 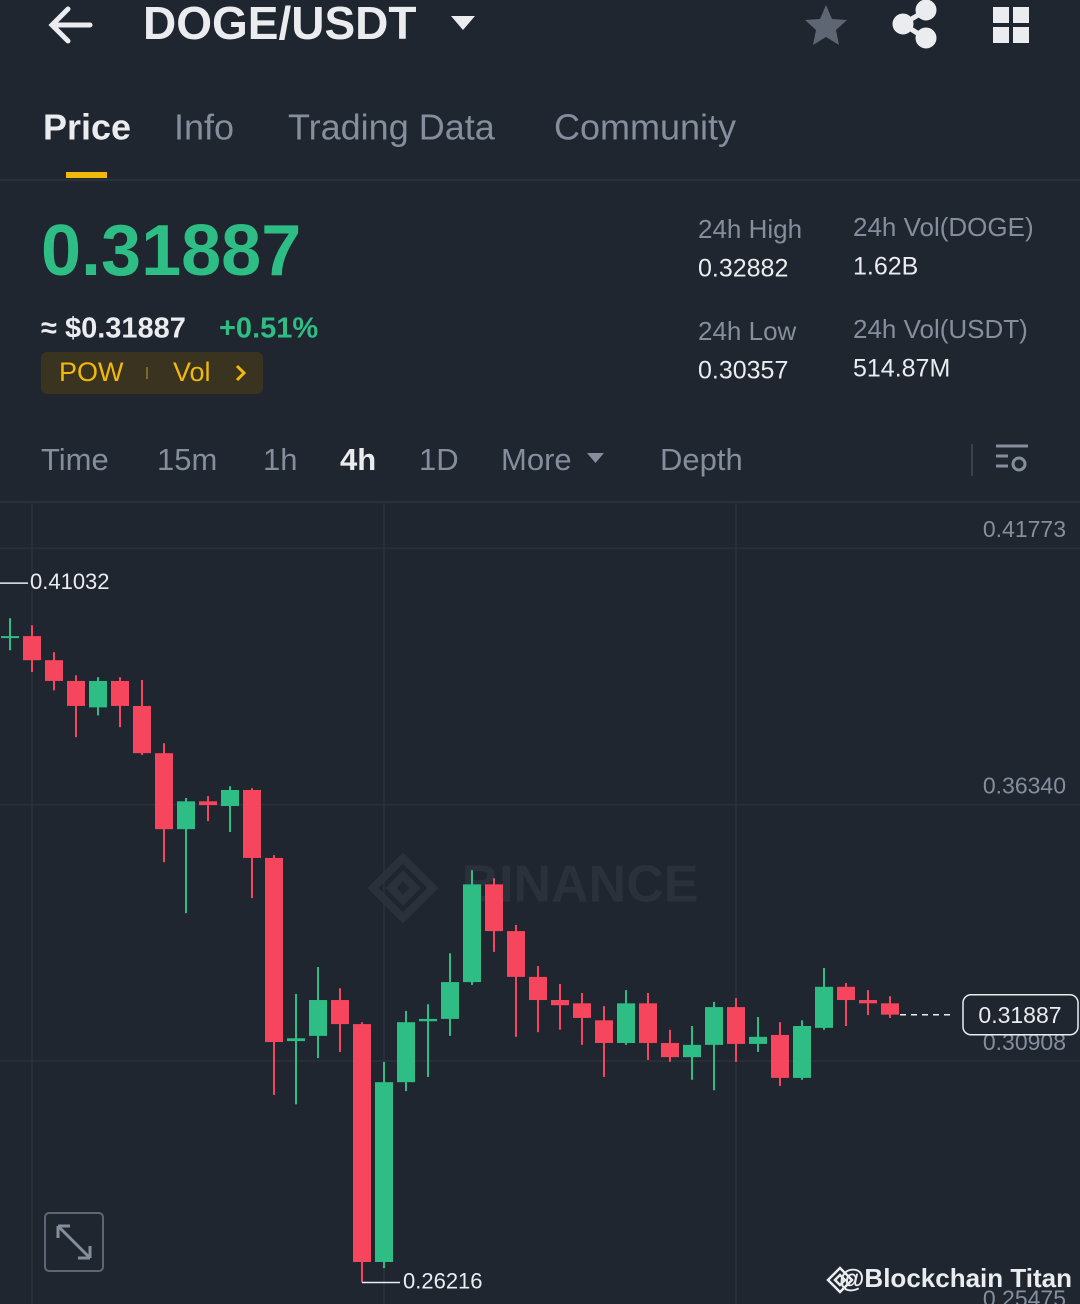 What do you see at coordinates (701, 459) in the screenshot?
I see `interval: Depth` at bounding box center [701, 459].